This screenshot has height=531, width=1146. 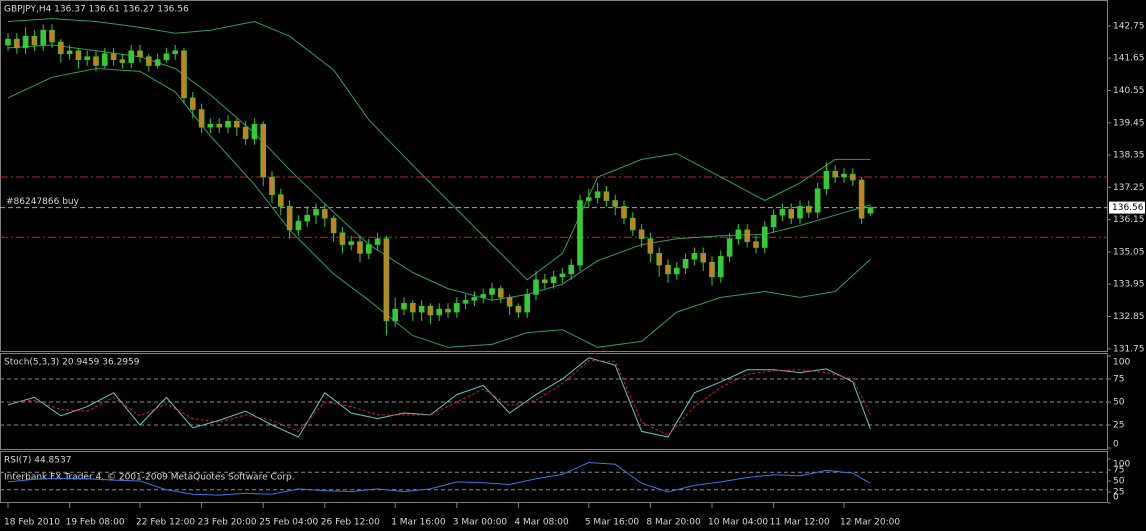 I want to click on y-tick-label: 141.65, so click(x=1129, y=59).